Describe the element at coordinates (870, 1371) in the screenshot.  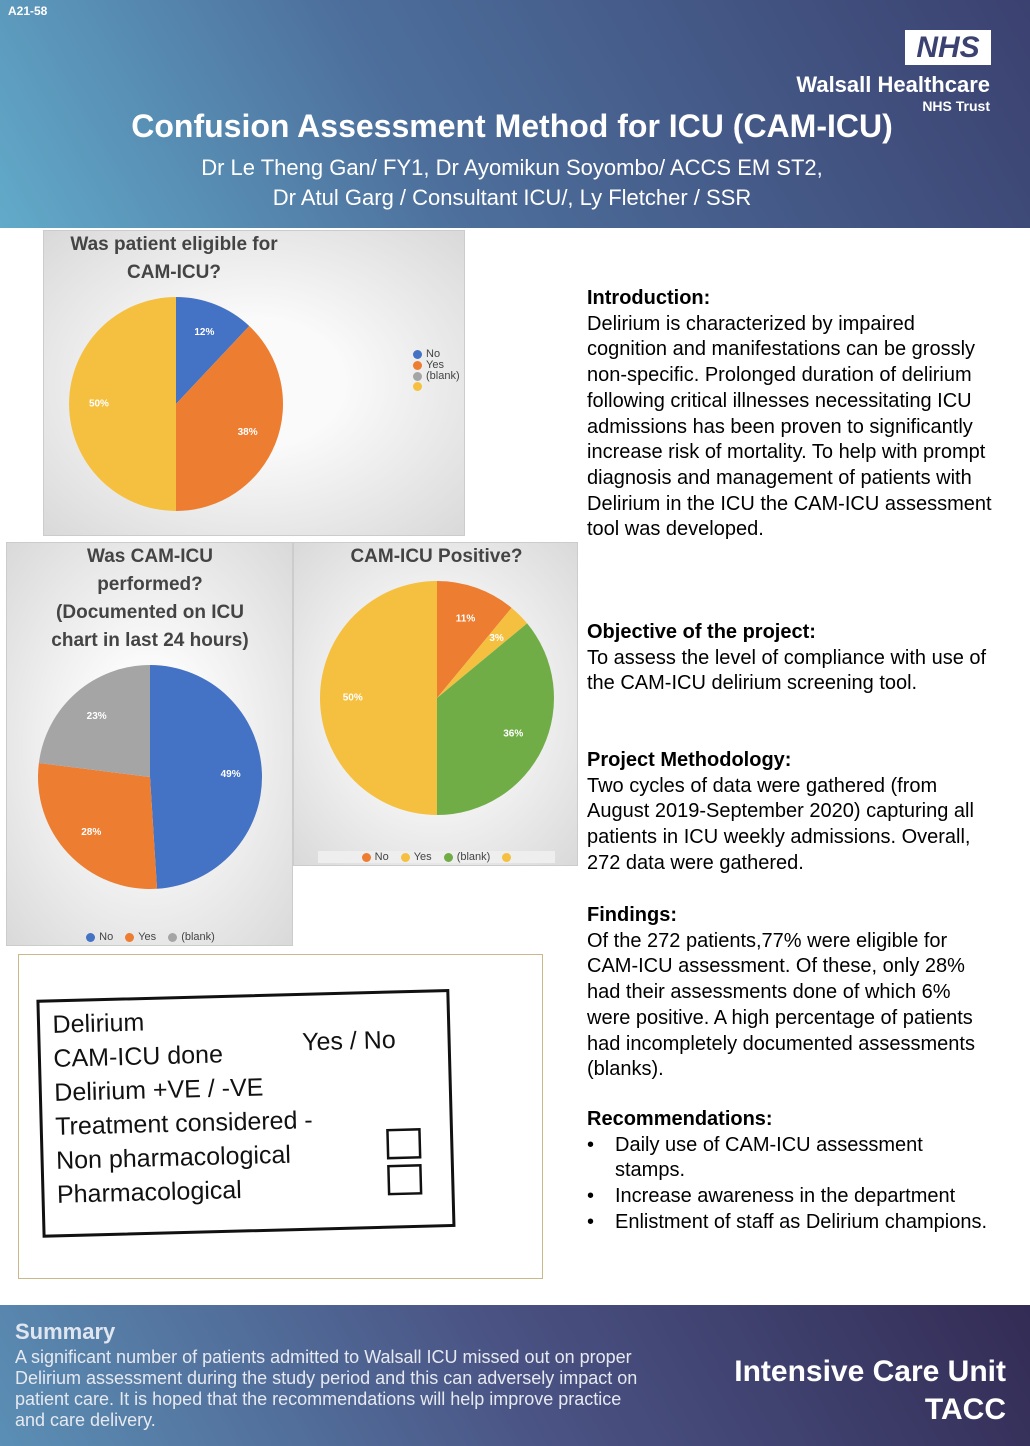
I see `unit-name: Intensive Care Unit` at that location.